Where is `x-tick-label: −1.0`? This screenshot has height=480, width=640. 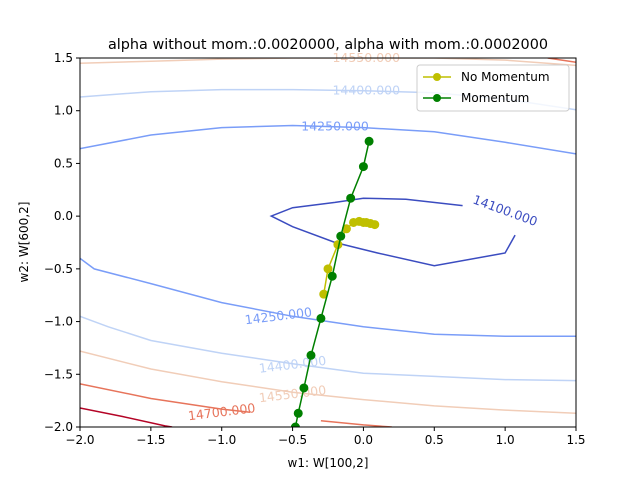 x-tick-label: −1.0 is located at coordinates (221, 440).